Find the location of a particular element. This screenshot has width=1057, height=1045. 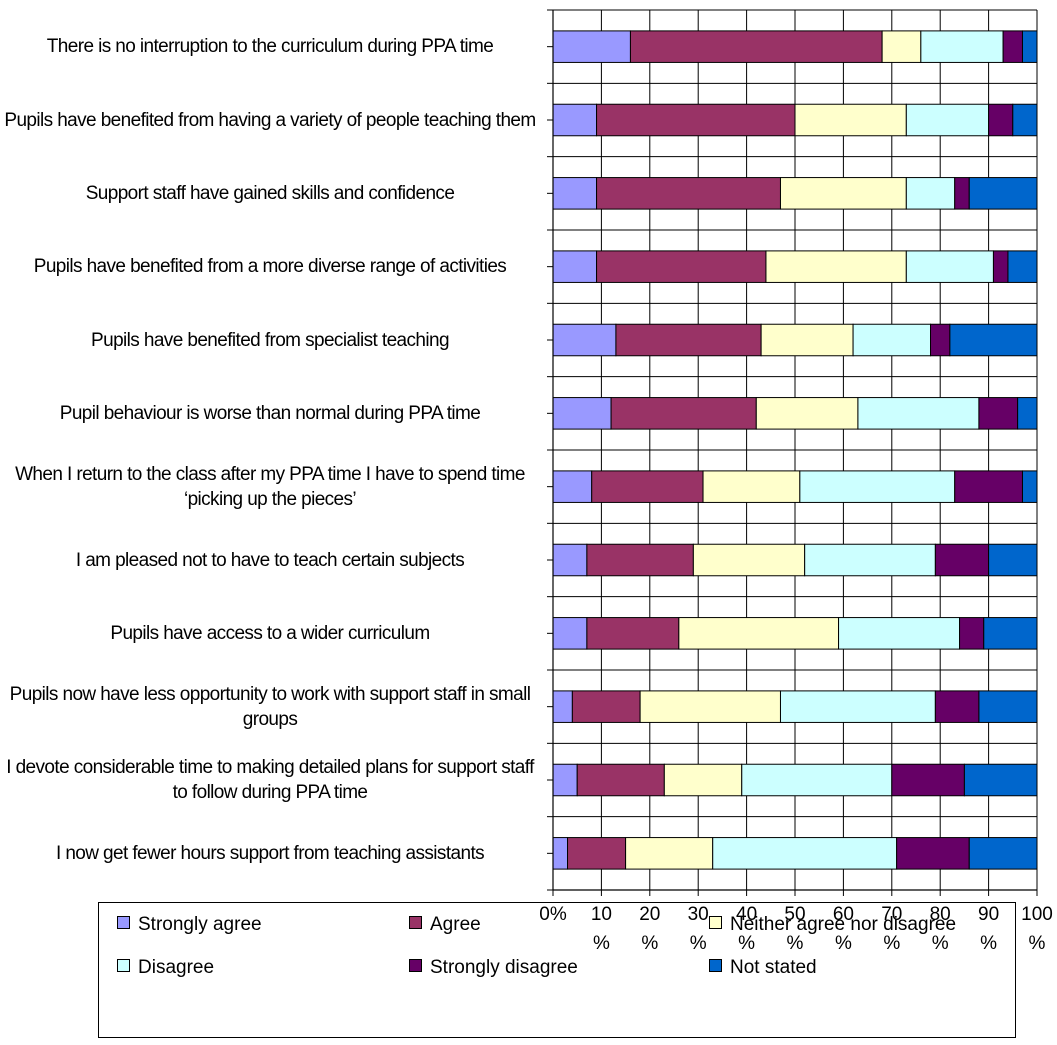

legend-item: Neither agree nor disagree is located at coordinates (832, 925).